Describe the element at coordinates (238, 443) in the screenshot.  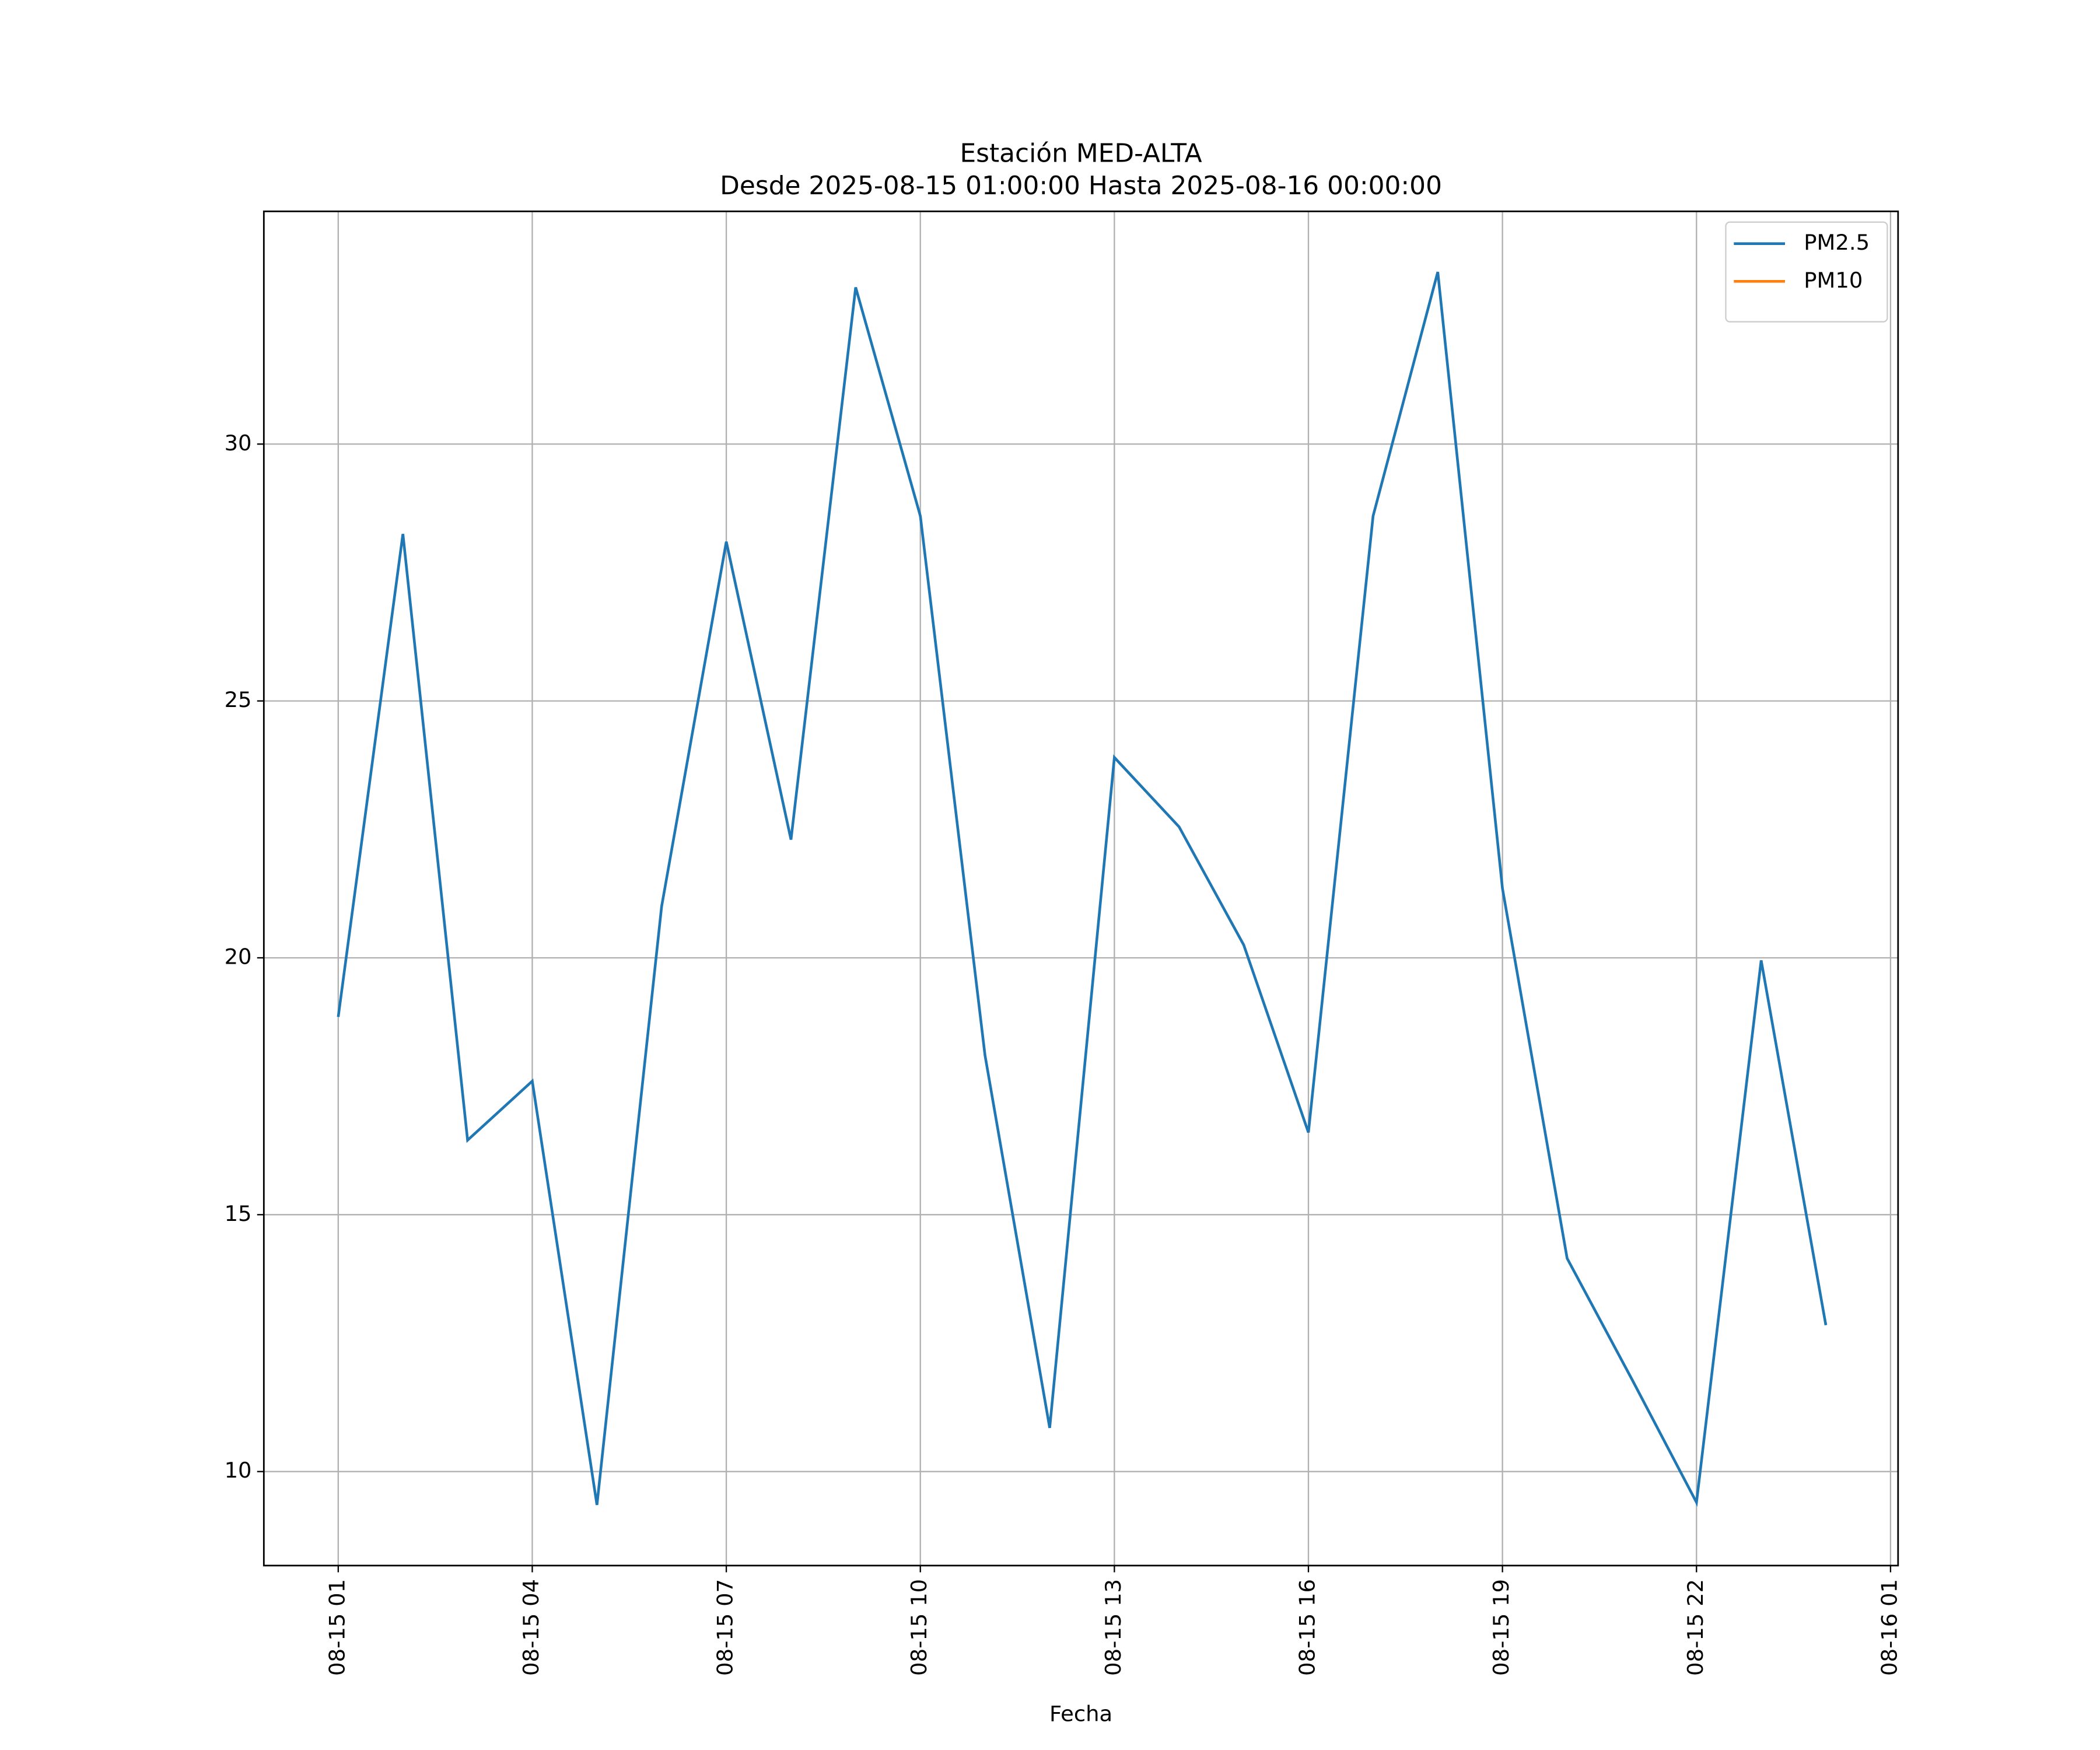
I see `y-tick-label: 30` at that location.